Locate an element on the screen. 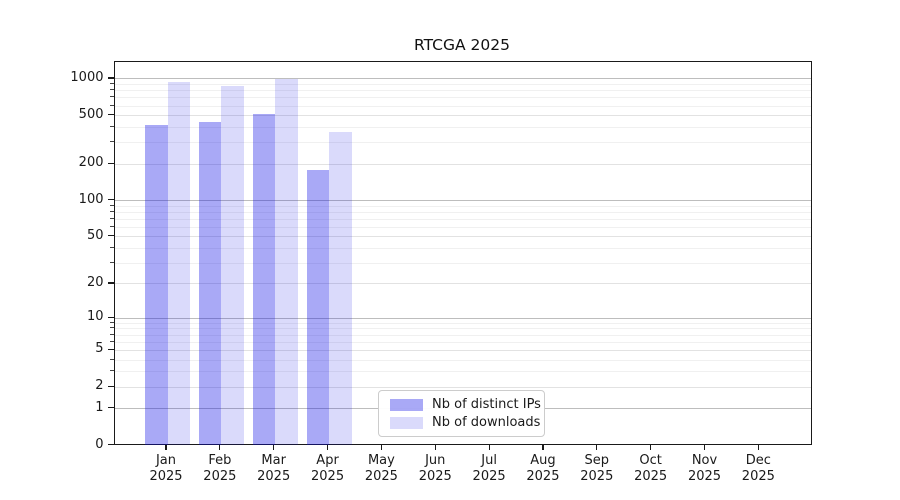 The width and height of the screenshot is (900, 500). y-tick-label-2: 2 is located at coordinates (99, 386).